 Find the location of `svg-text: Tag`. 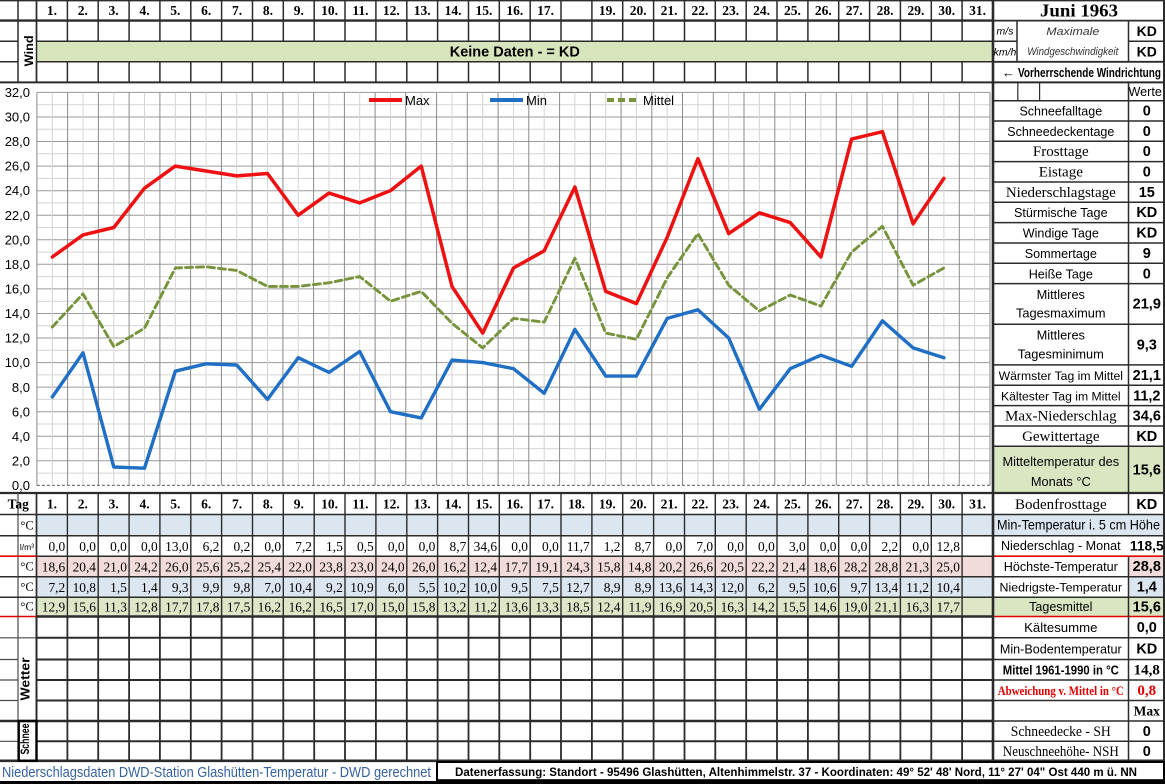

svg-text: Tag is located at coordinates (19, 503).